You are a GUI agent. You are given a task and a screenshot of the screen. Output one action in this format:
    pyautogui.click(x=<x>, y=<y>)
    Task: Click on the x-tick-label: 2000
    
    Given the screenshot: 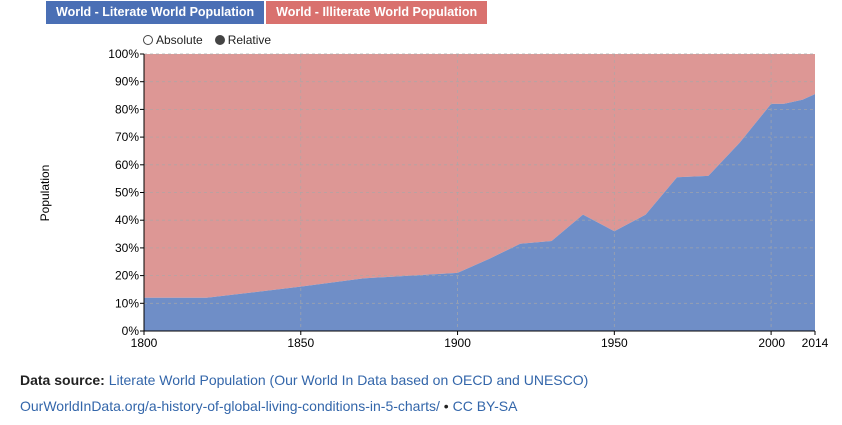 What is the action you would take?
    pyautogui.click(x=771, y=343)
    